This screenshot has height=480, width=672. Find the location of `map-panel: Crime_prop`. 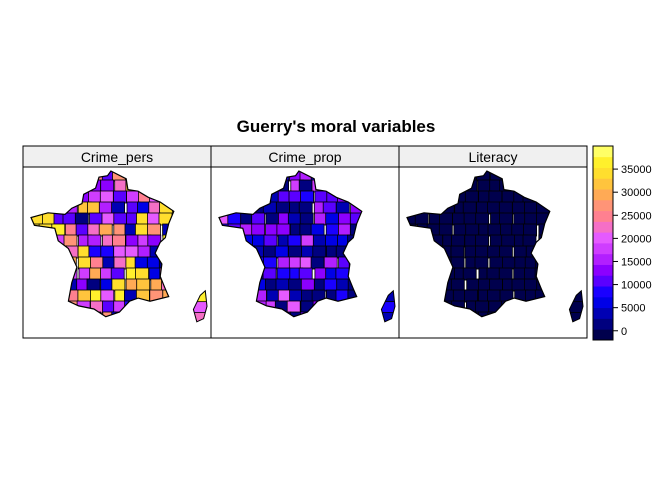

map-panel: Crime_prop is located at coordinates (305, 242).